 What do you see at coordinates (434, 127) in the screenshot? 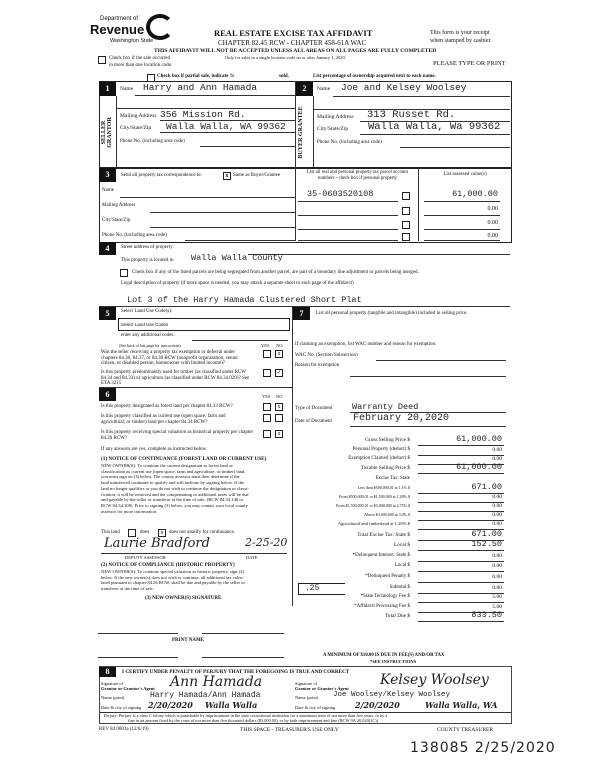
I see `buyer-city: Walla Walla, Wa 99362` at bounding box center [434, 127].